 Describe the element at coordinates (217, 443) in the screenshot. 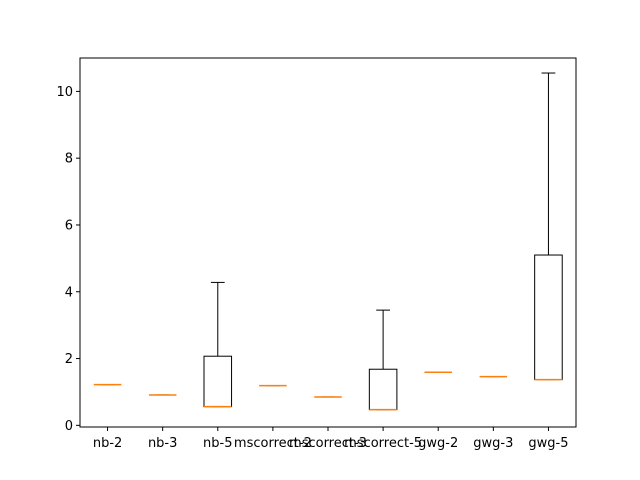

I see `x-tick-label: nb-5` at that location.